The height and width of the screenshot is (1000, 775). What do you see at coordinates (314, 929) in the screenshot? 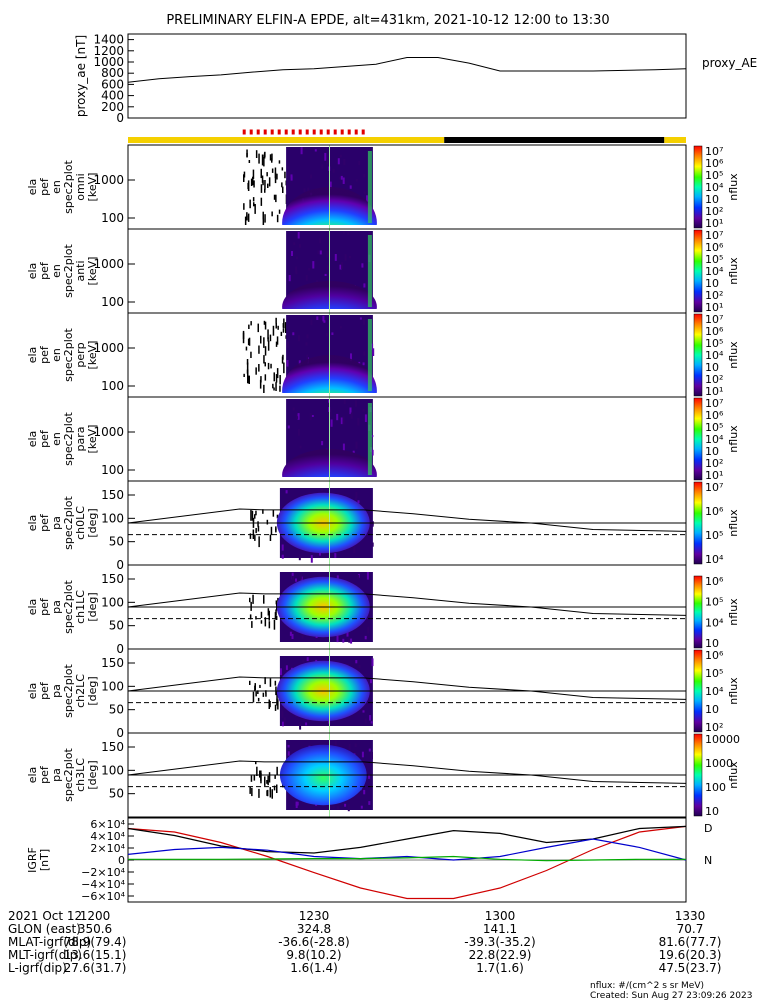
I see `footer-value: 324.8` at bounding box center [314, 929].